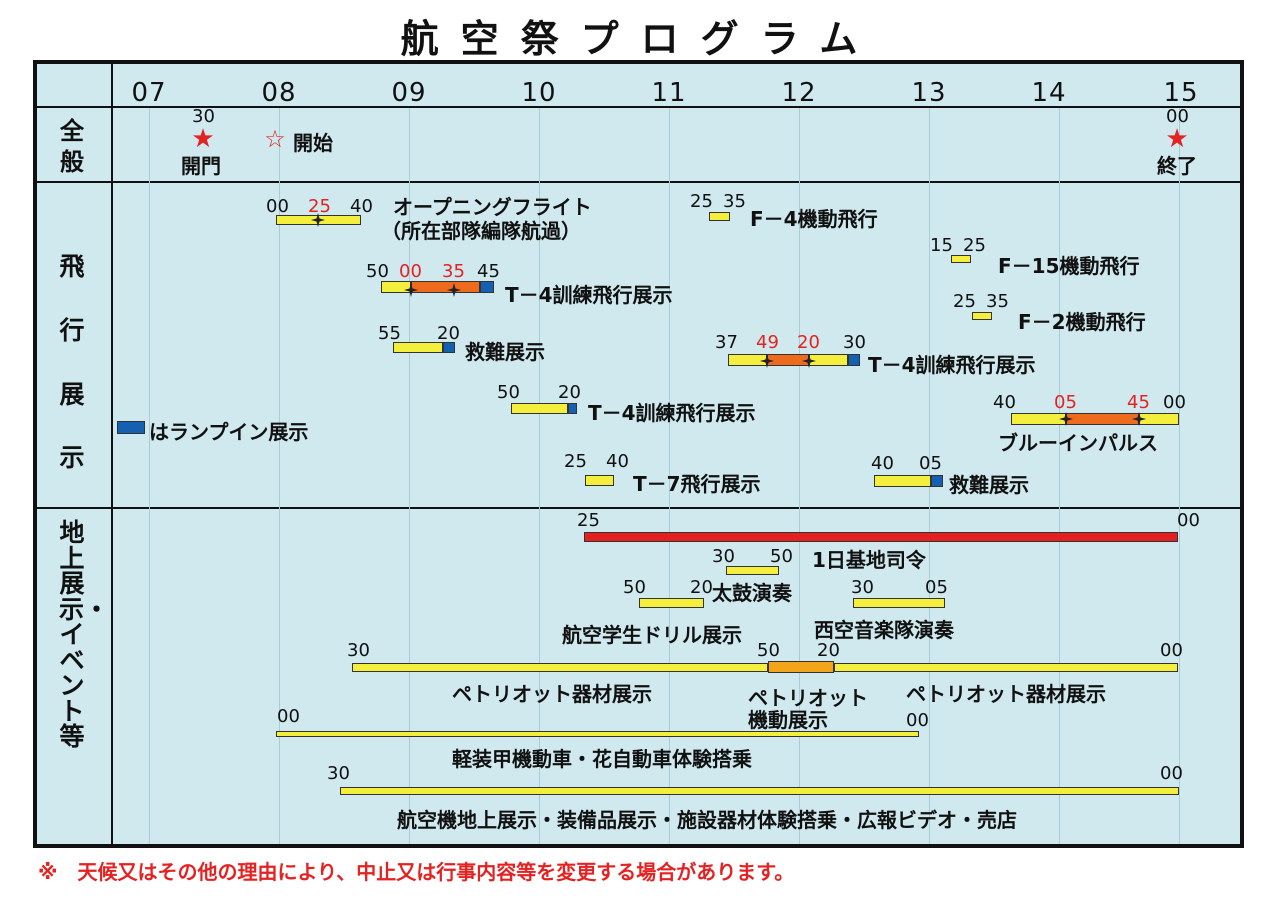 The width and height of the screenshot is (1280, 907). I want to click on blue-bar-main, so click(1102, 419).